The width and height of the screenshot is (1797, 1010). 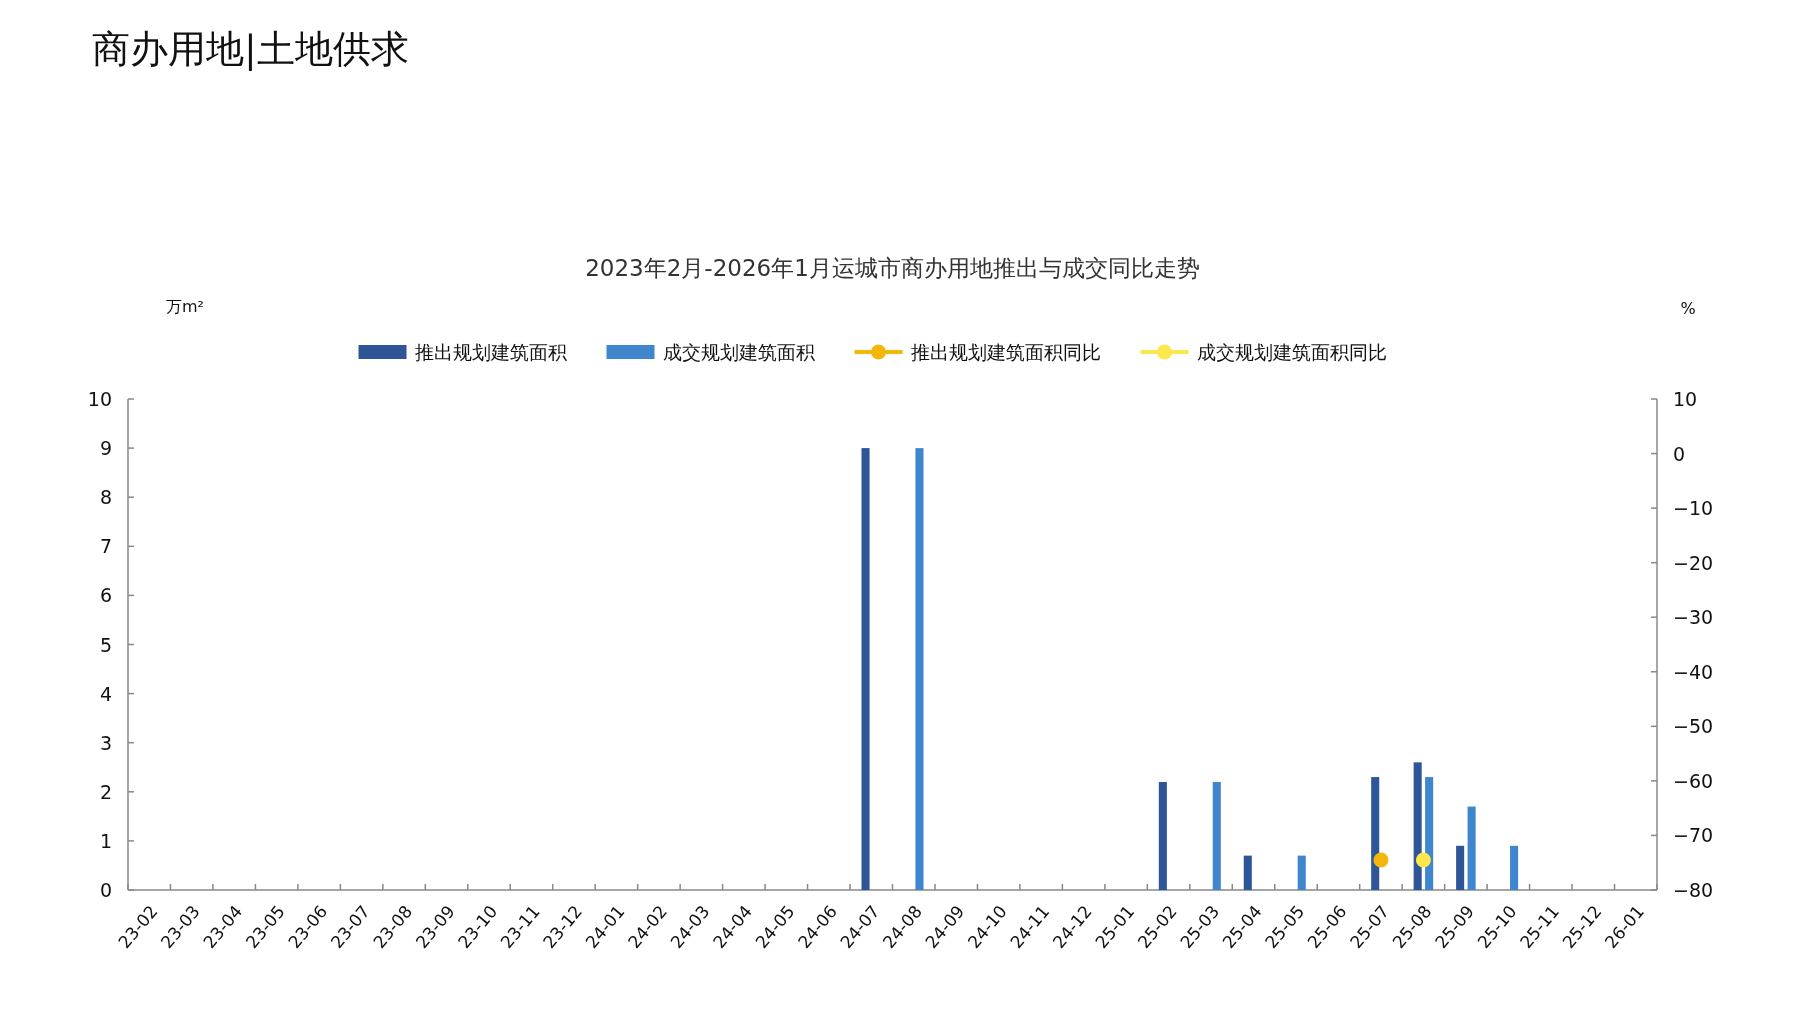 I want to click on y-tick-label: 9, so click(x=105, y=448).